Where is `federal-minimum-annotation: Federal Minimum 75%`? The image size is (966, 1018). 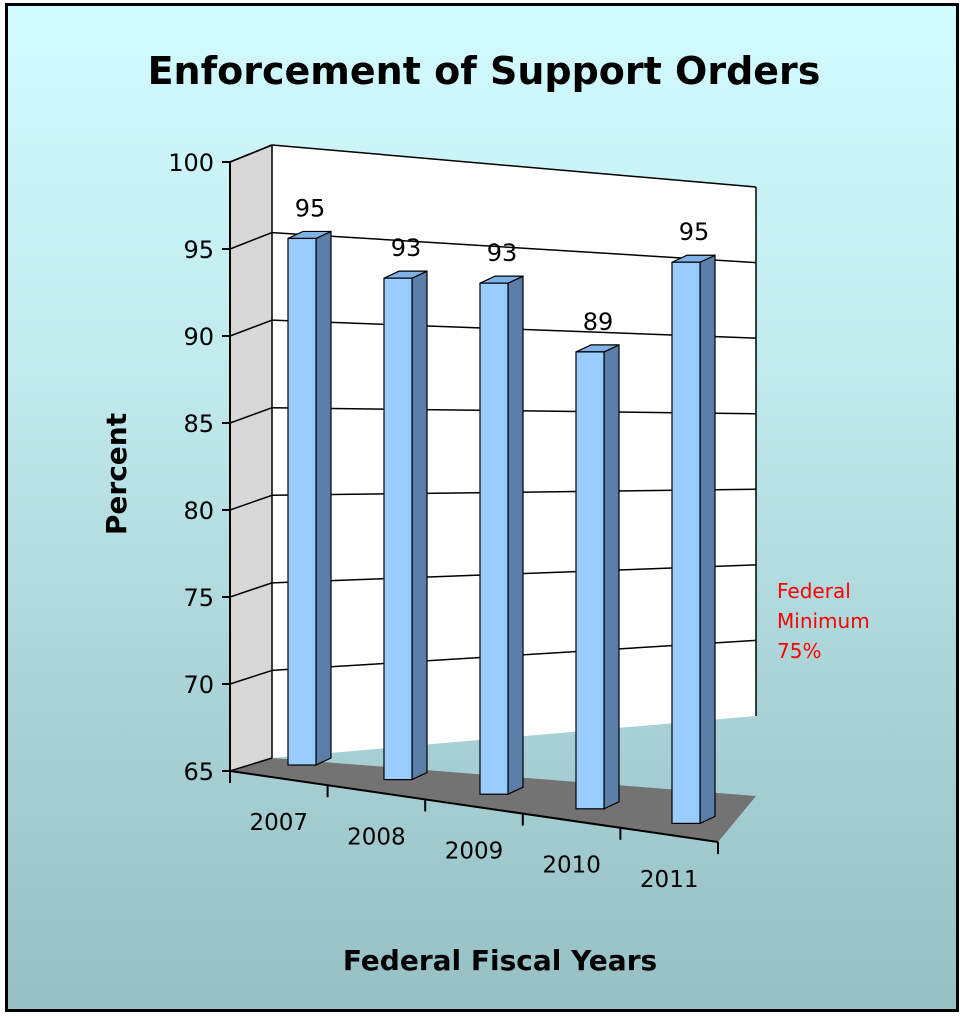
federal-minimum-annotation: Federal Minimum 75% is located at coordinates (826, 621).